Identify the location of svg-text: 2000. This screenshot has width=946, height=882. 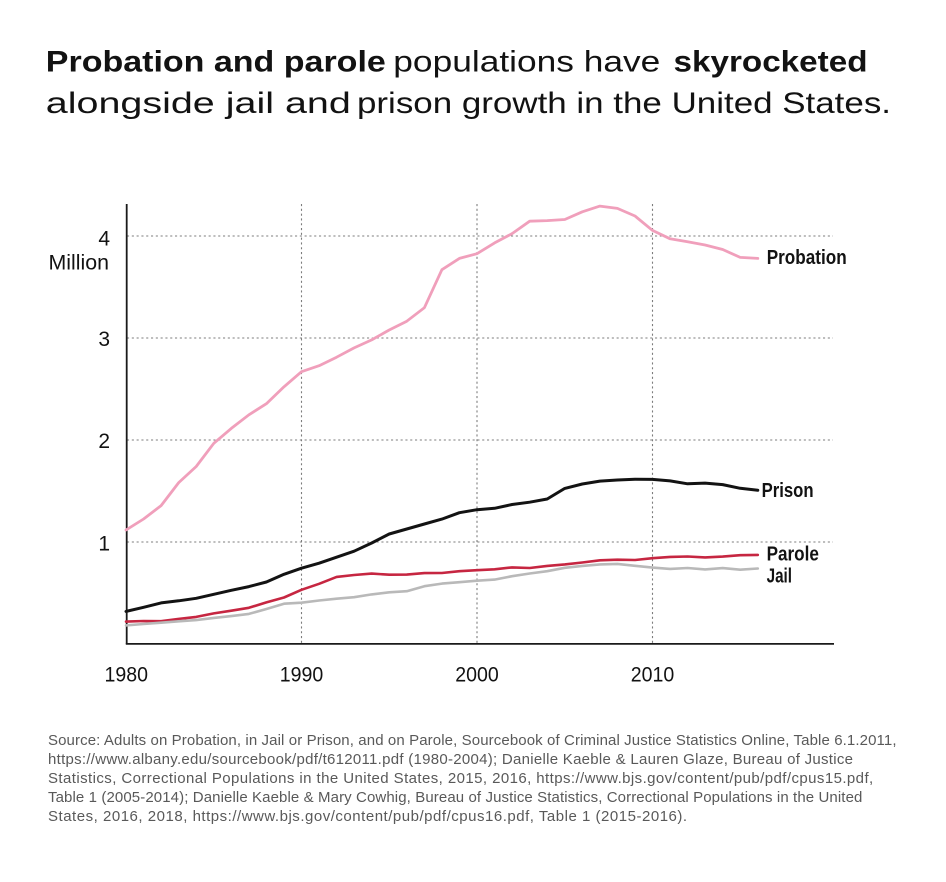
(477, 675).